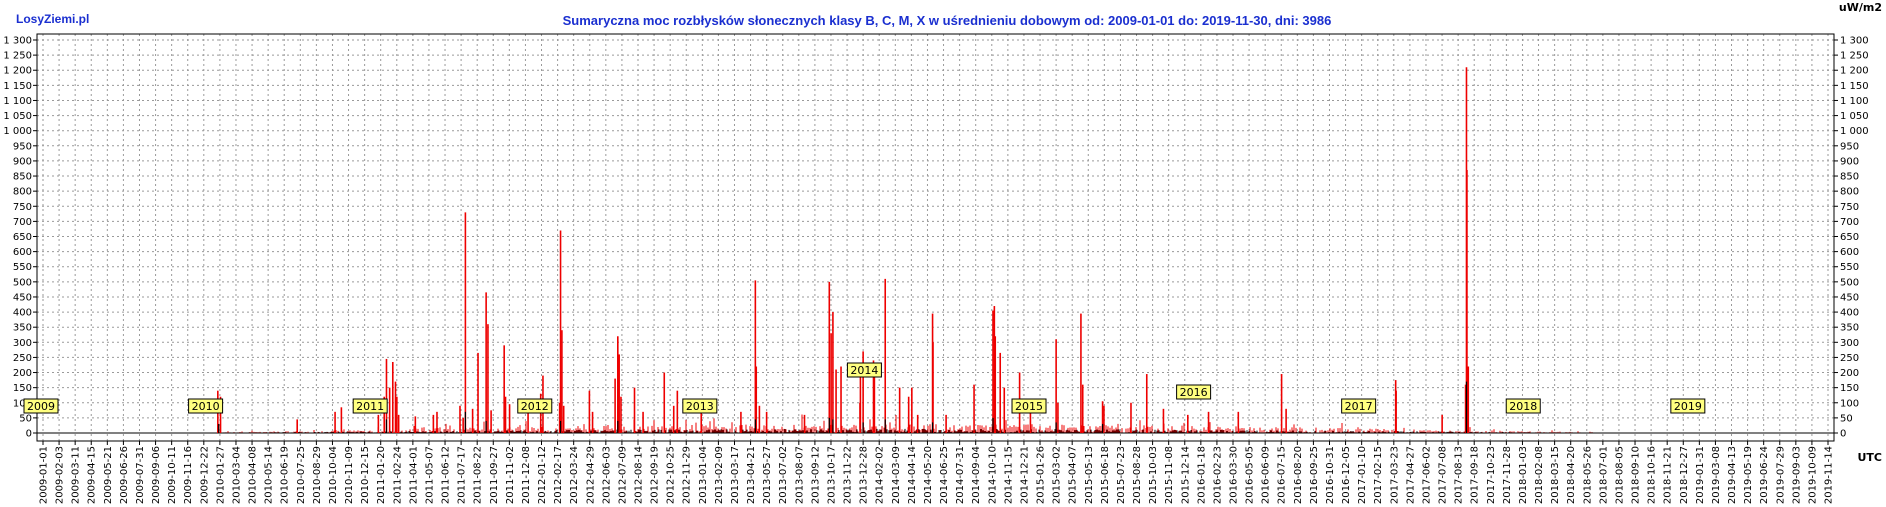 The height and width of the screenshot is (507, 1886). What do you see at coordinates (172, 475) in the screenshot?
I see `x-tick-label: 2009-10-11` at bounding box center [172, 475].